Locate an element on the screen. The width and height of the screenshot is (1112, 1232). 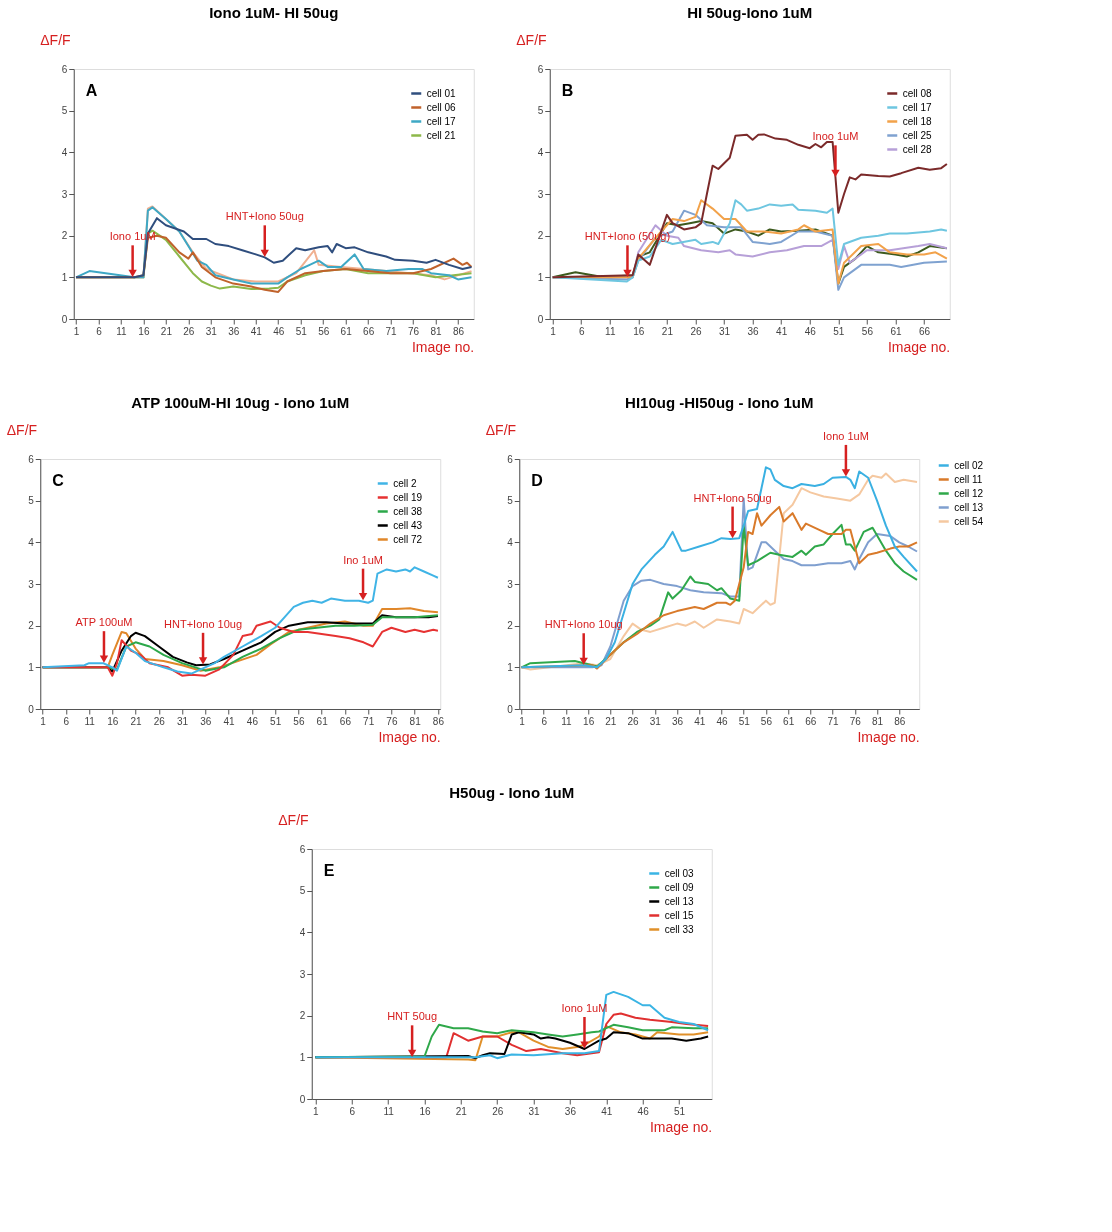
y-tick-label: 5 is located at coordinates (302, 891).